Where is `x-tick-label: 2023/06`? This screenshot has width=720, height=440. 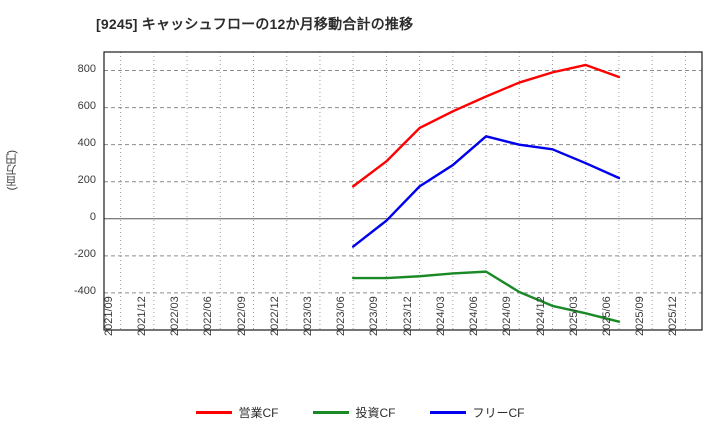
x-tick-label: 2023/06 is located at coordinates (341, 316).